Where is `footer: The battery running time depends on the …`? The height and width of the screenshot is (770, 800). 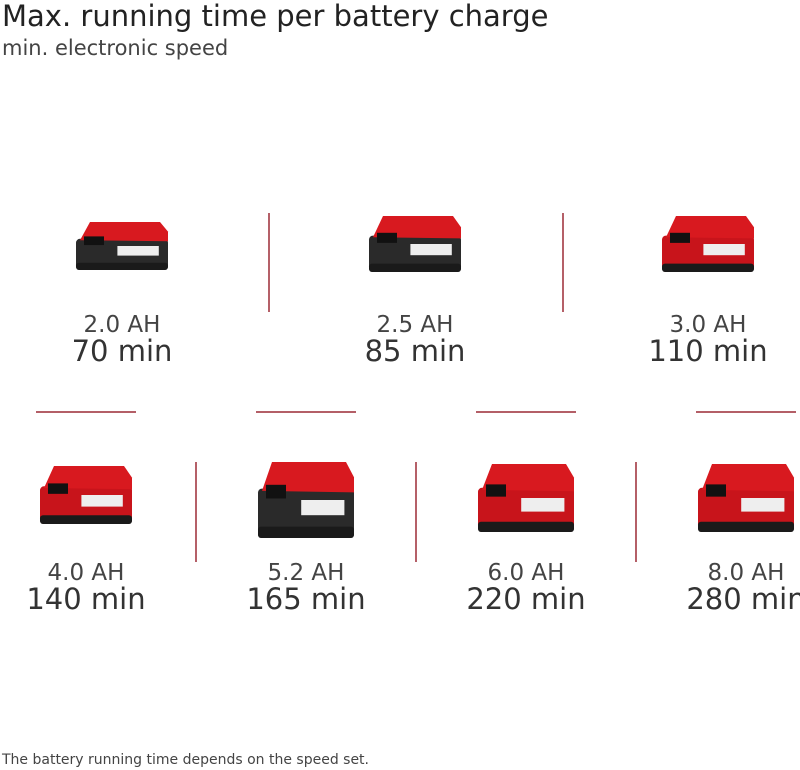 footer: The battery running time depends on the … is located at coordinates (185, 760).